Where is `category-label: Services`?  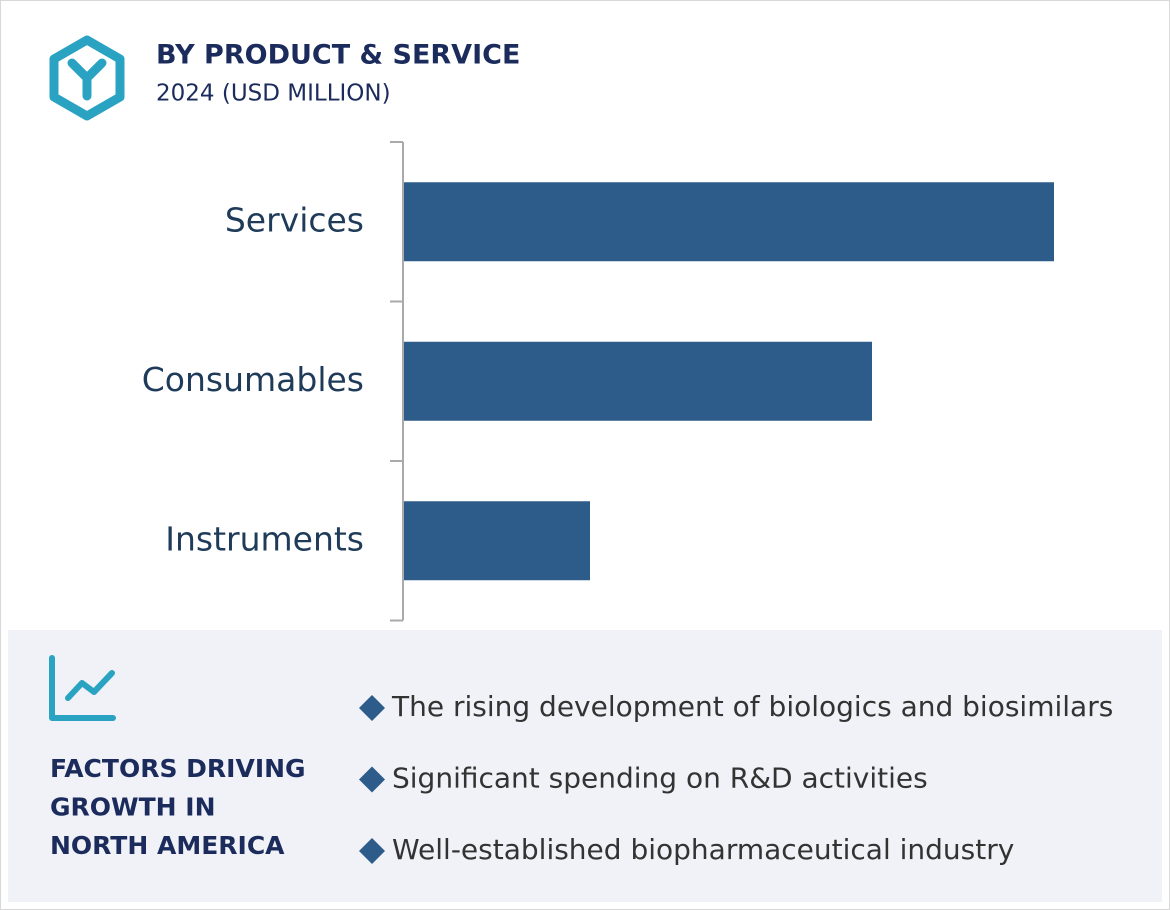 category-label: Services is located at coordinates (294, 219).